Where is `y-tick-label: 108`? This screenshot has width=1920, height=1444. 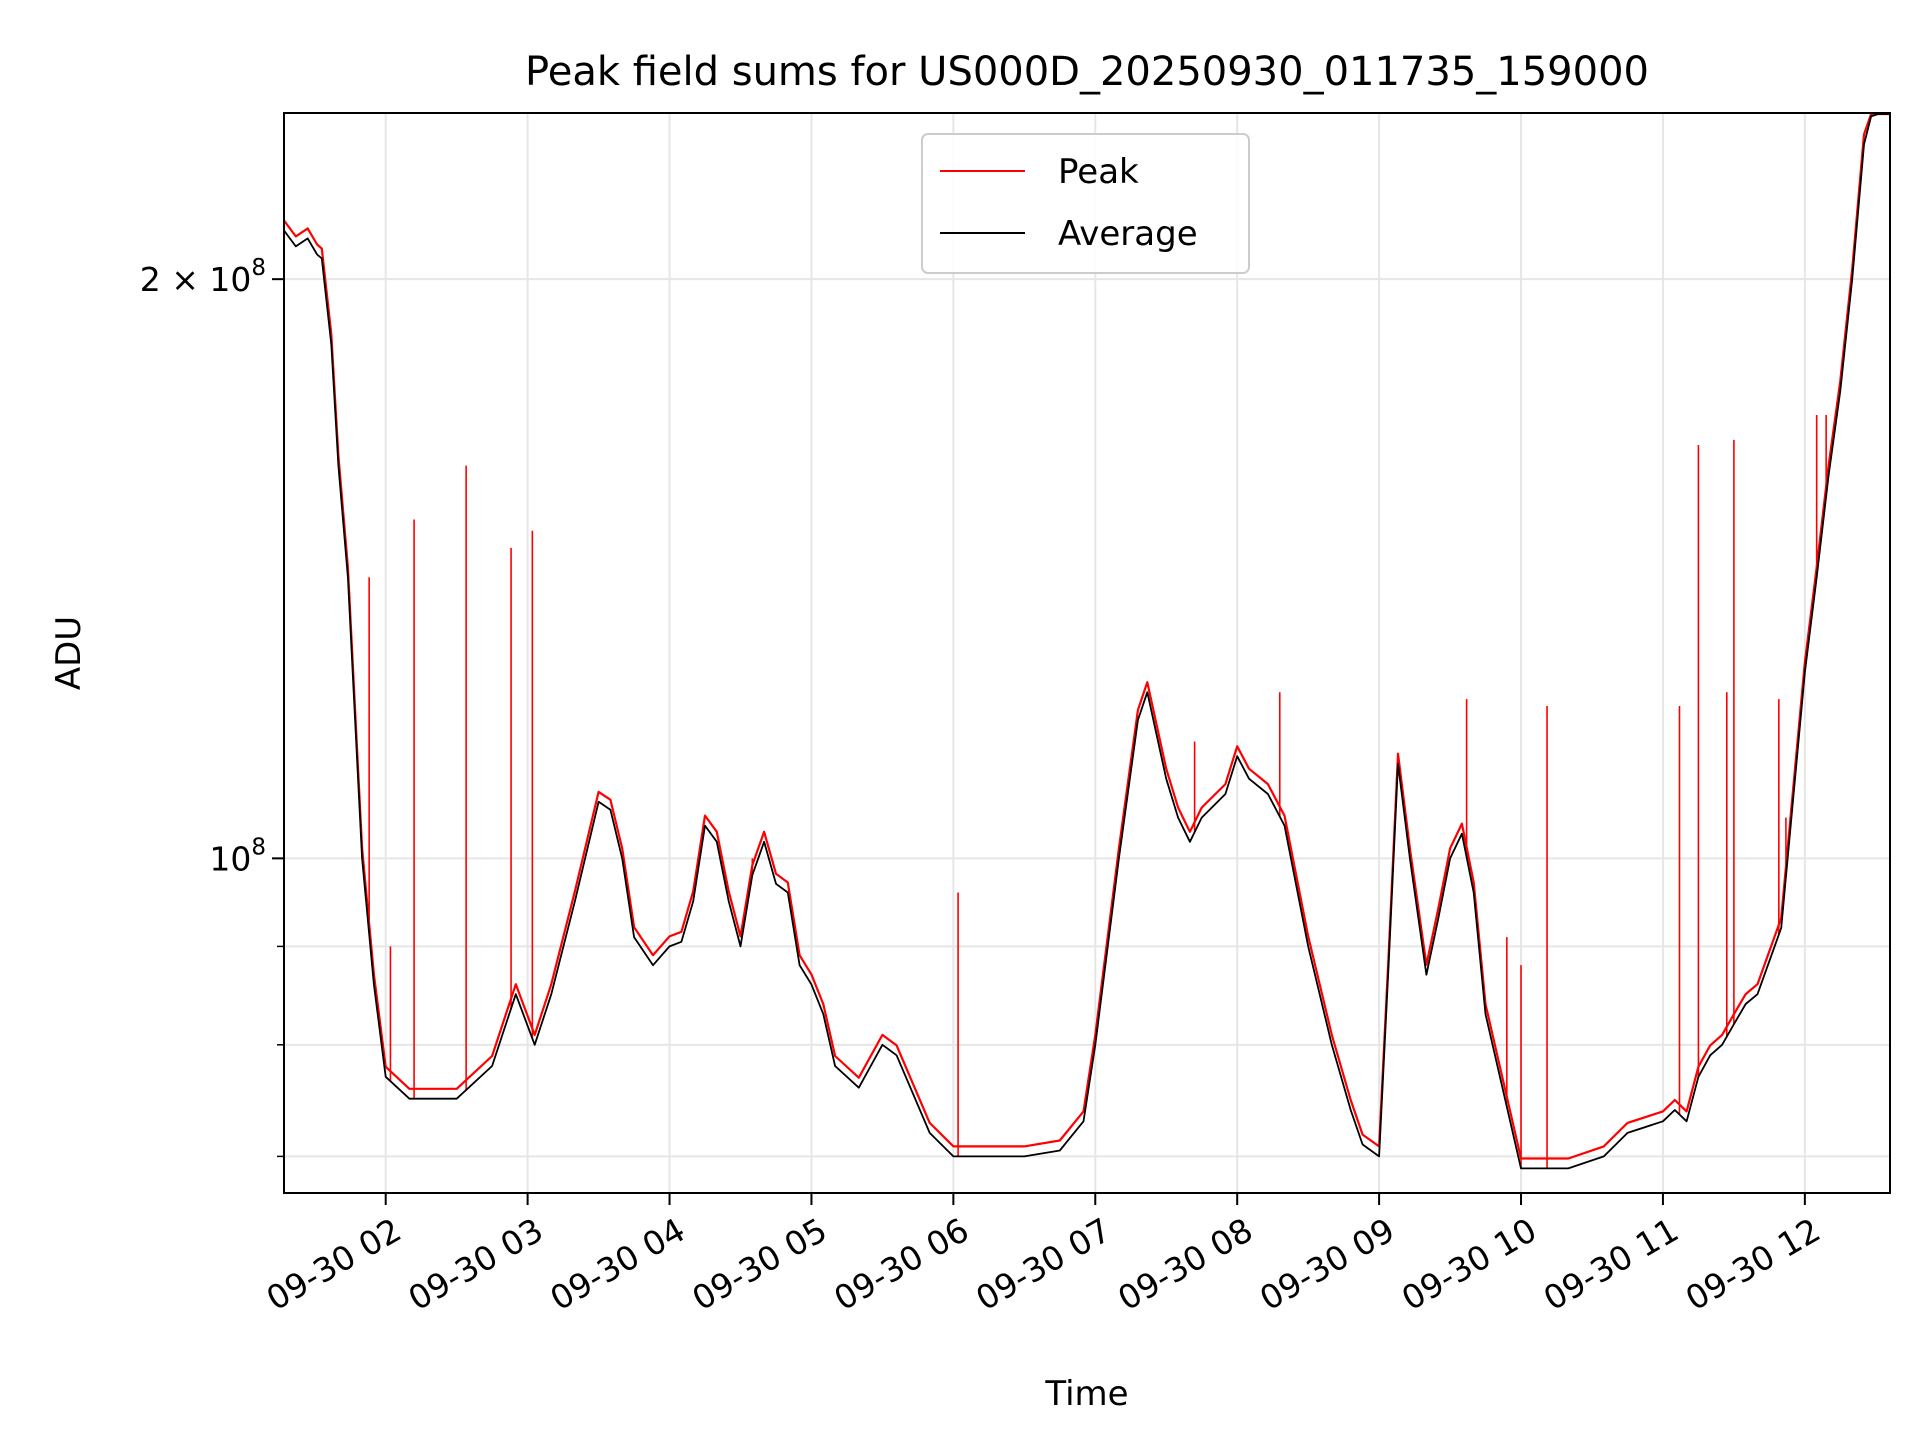 y-tick-label: 108 is located at coordinates (237, 856).